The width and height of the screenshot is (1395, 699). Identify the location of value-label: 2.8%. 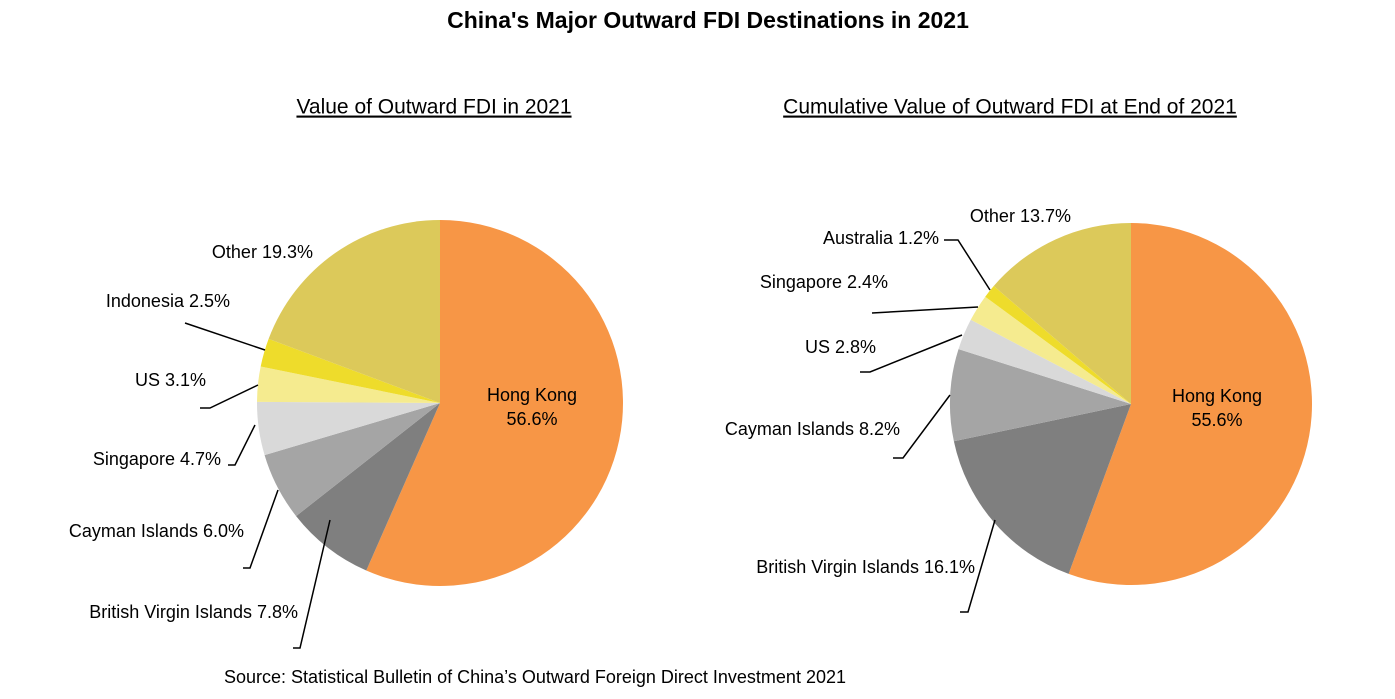
(855, 347).